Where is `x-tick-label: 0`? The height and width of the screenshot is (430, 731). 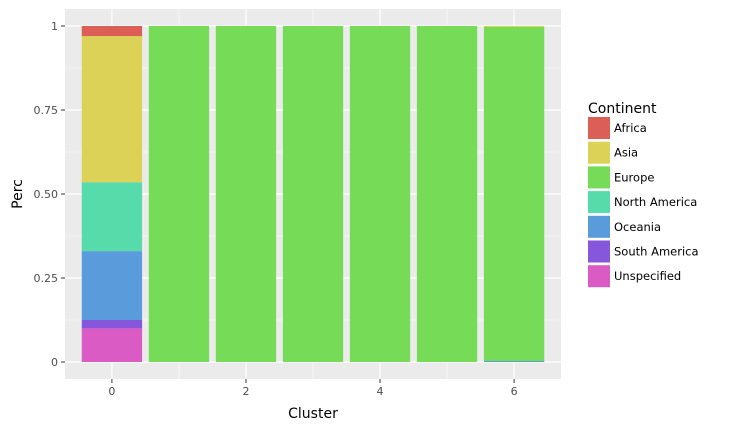 x-tick-label: 0 is located at coordinates (111, 391).